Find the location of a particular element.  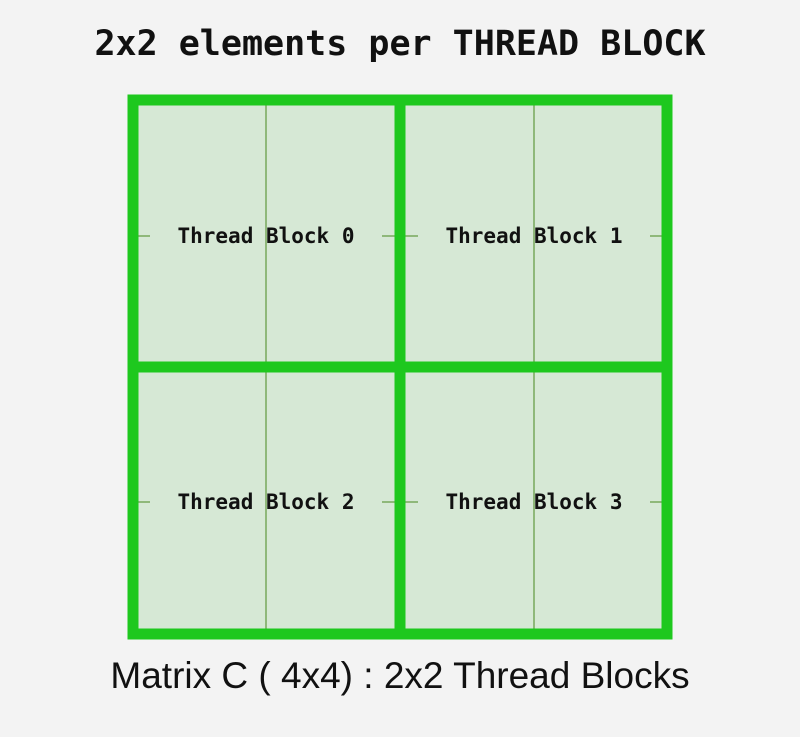

thread-block-2-label: Thread Block 2 is located at coordinates (265, 502).